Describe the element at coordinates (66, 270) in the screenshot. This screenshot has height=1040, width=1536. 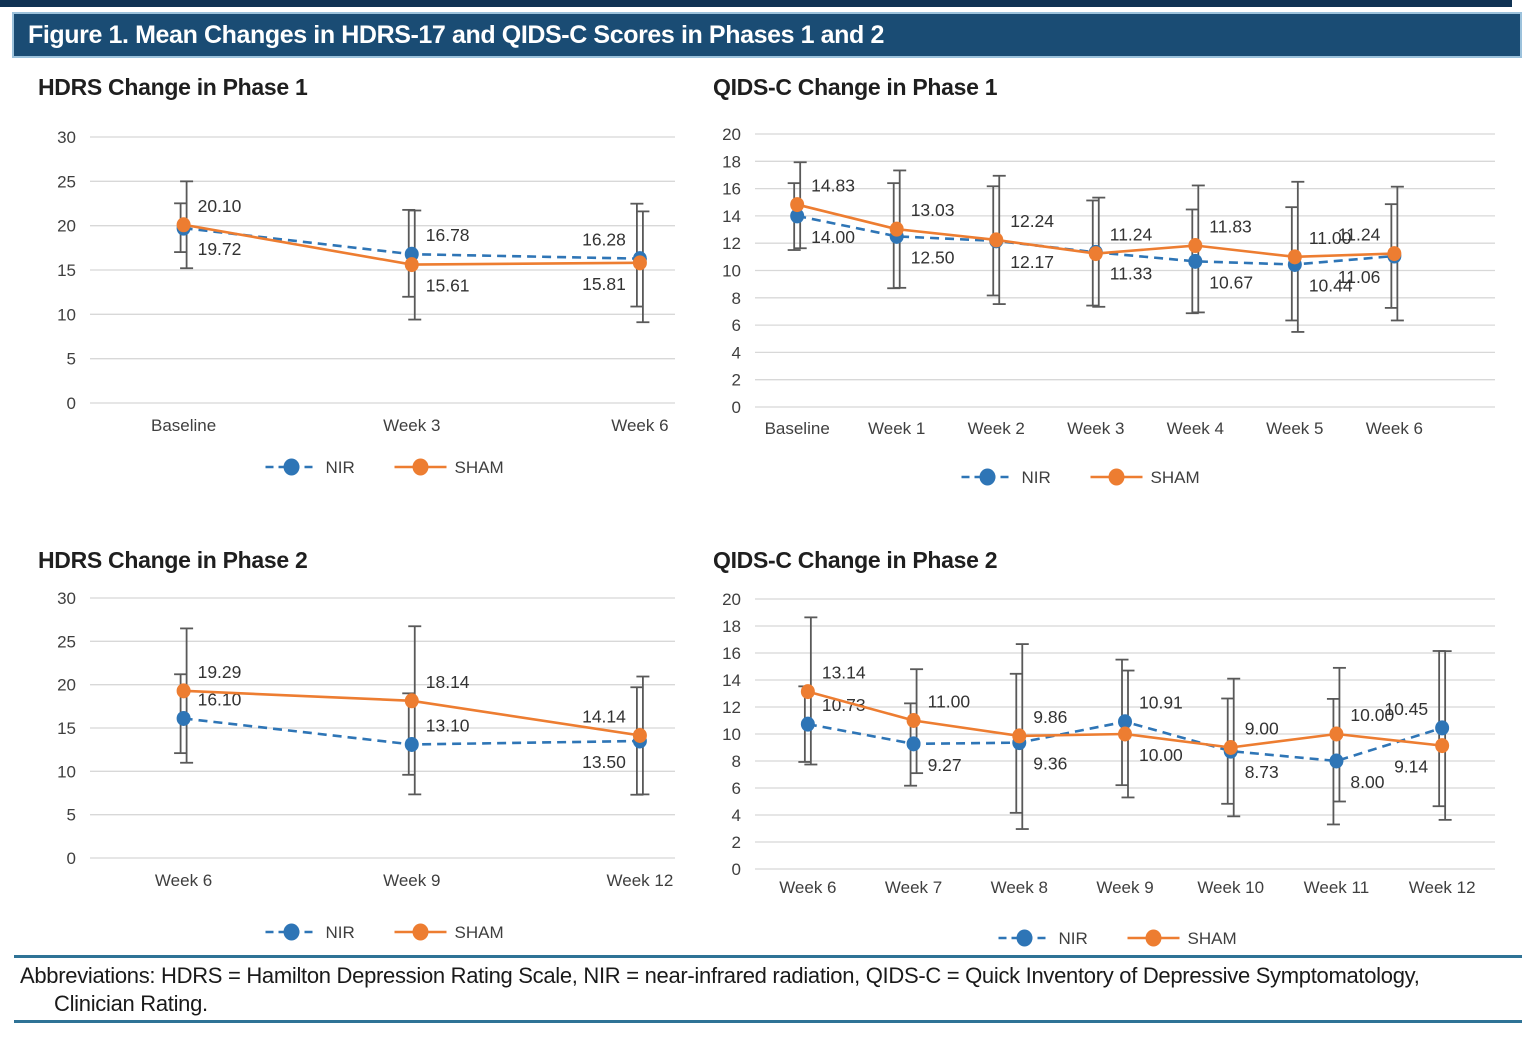
I see `y-tick-label: 15` at that location.